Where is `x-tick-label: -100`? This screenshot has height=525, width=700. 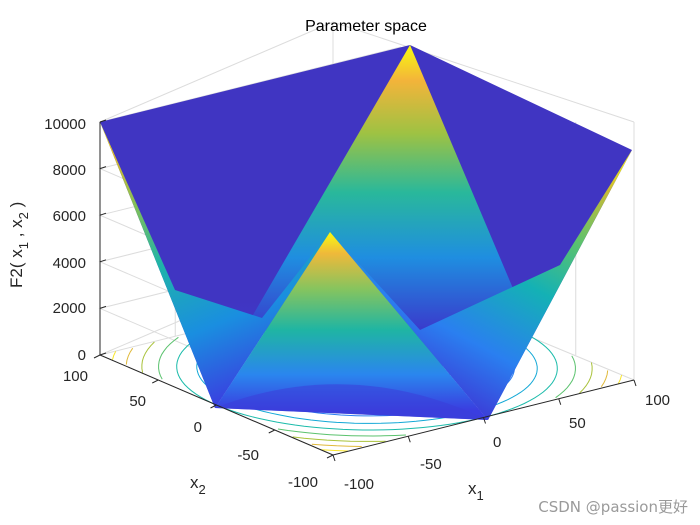 x-tick-label: -100 is located at coordinates (359, 484).